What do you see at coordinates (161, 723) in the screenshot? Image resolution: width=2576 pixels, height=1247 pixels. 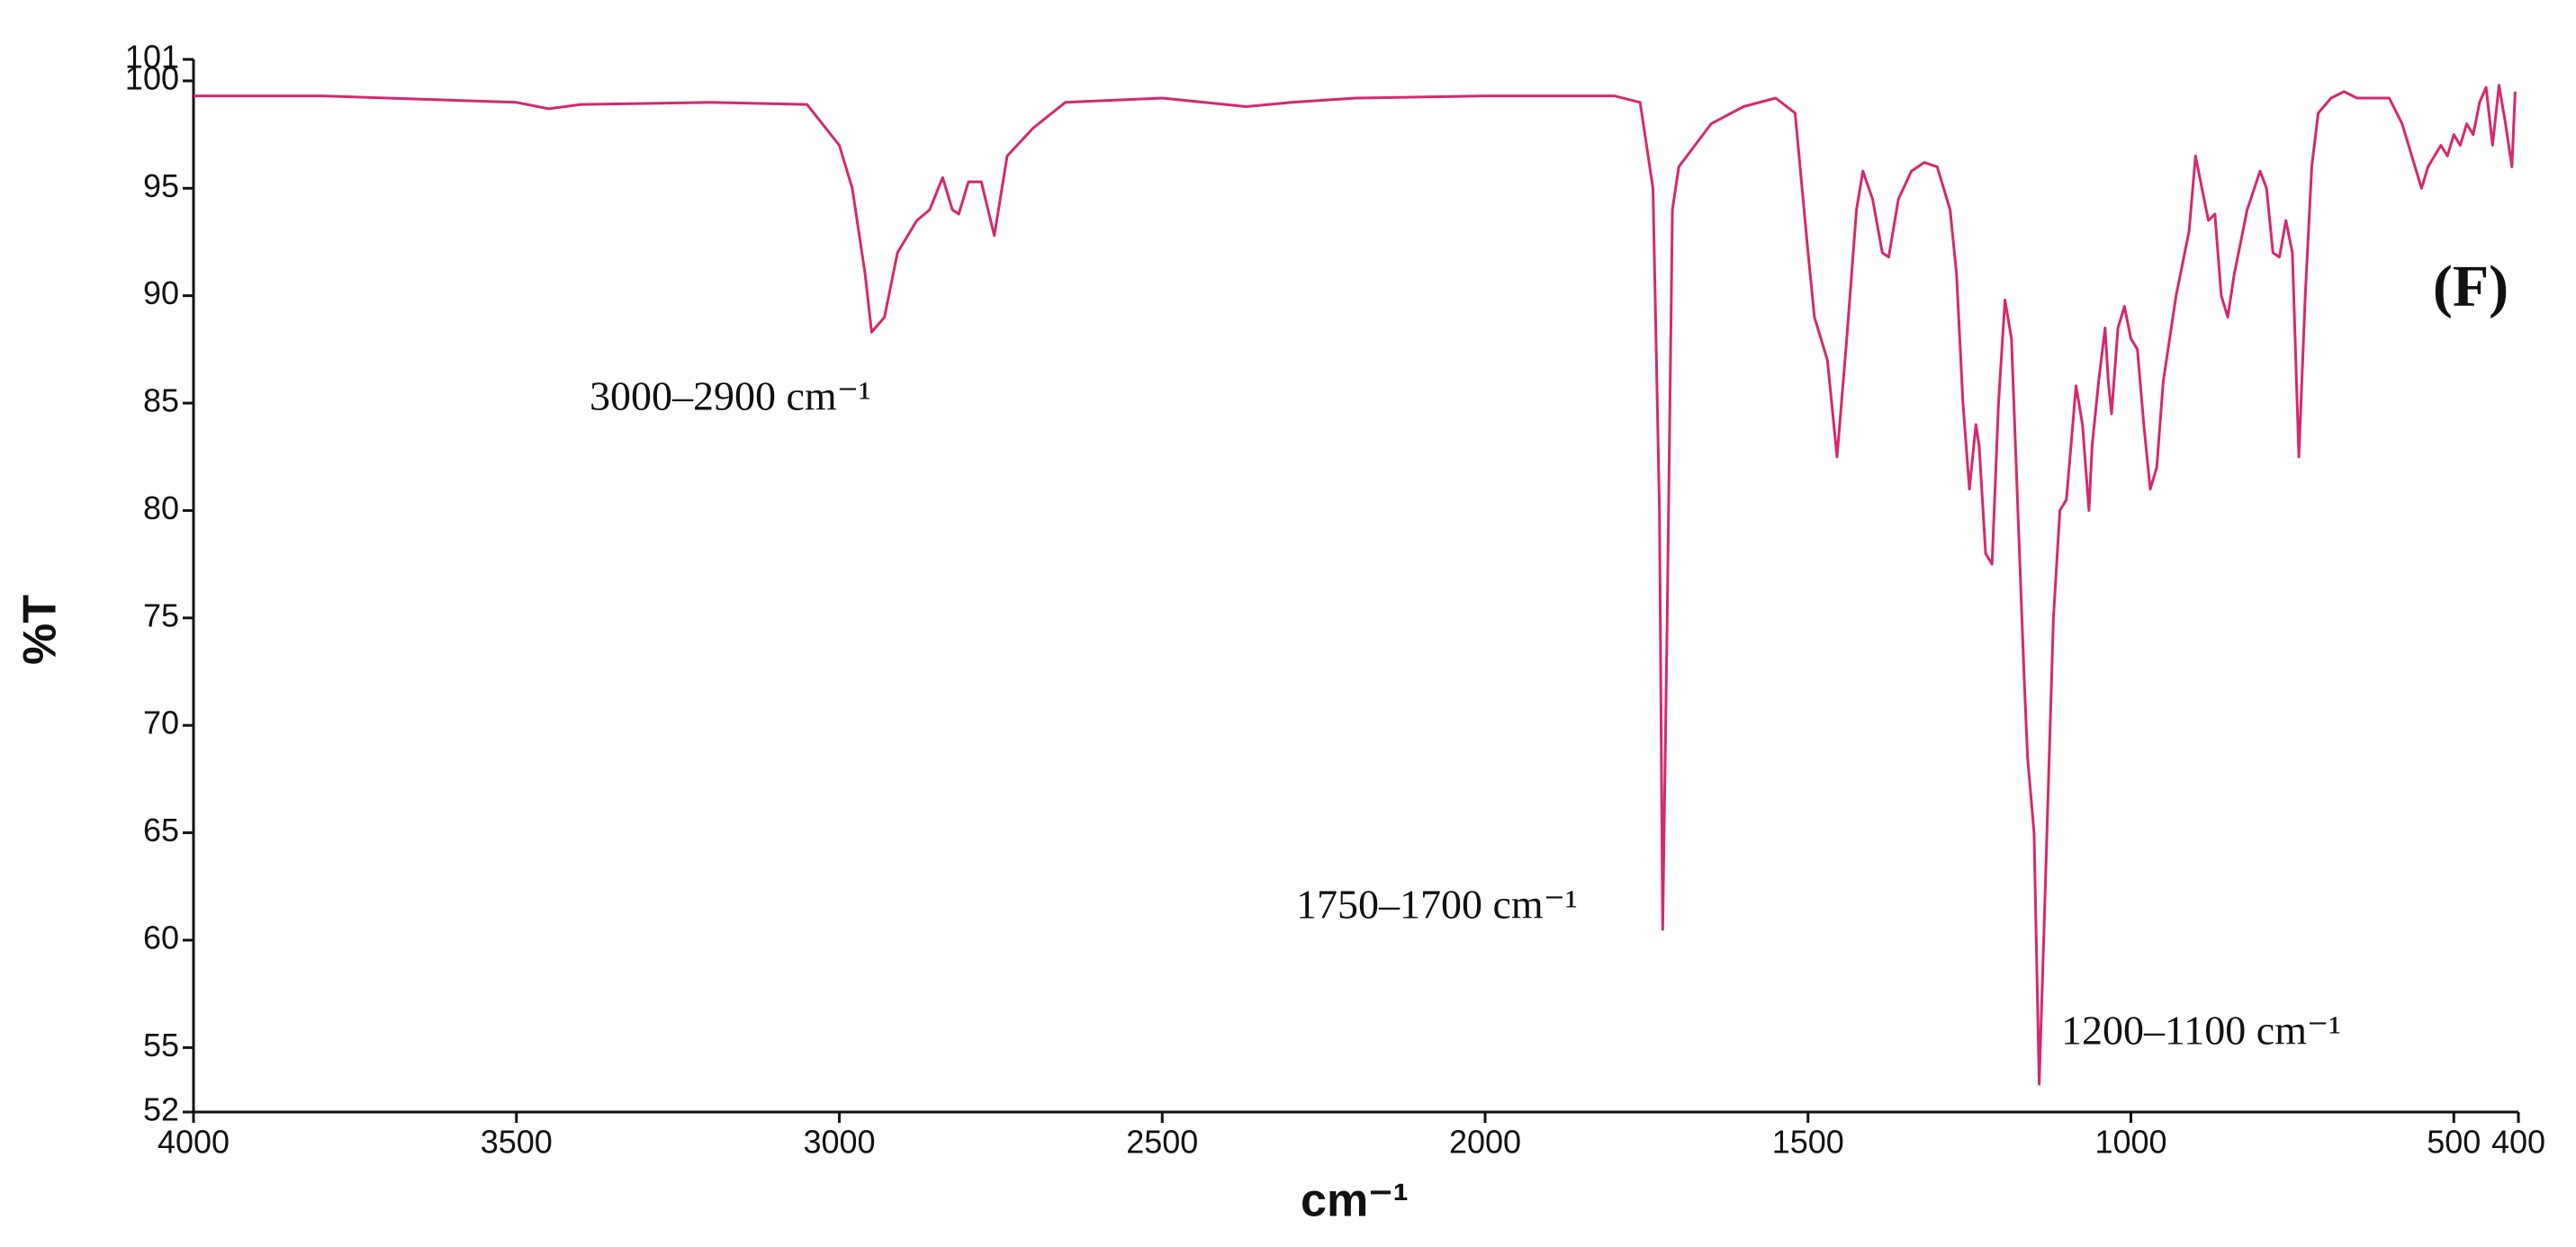 I see `y-tick-label: 70` at bounding box center [161, 723].